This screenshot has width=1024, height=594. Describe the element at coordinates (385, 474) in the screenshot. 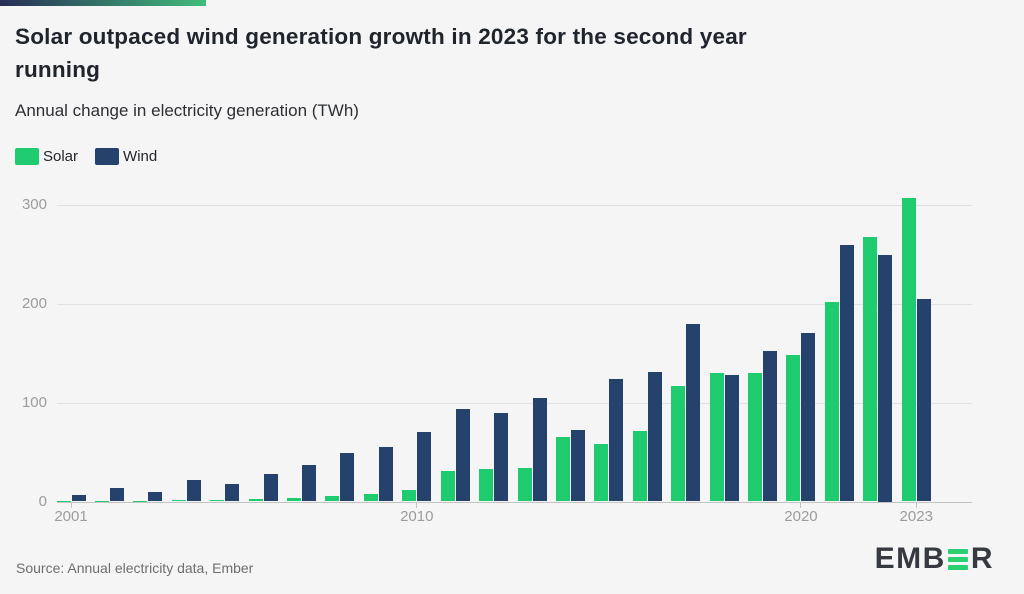

I see `bar-wind-2009` at that location.